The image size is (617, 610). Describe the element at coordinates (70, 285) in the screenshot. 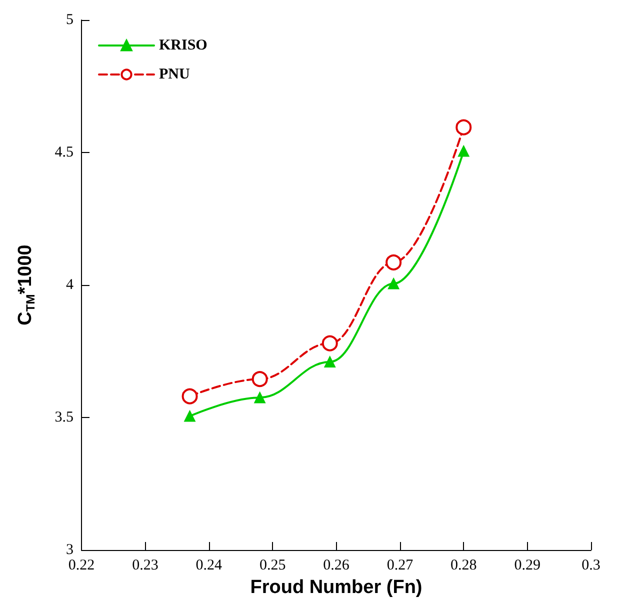

I see `y-tick-label: 4` at that location.